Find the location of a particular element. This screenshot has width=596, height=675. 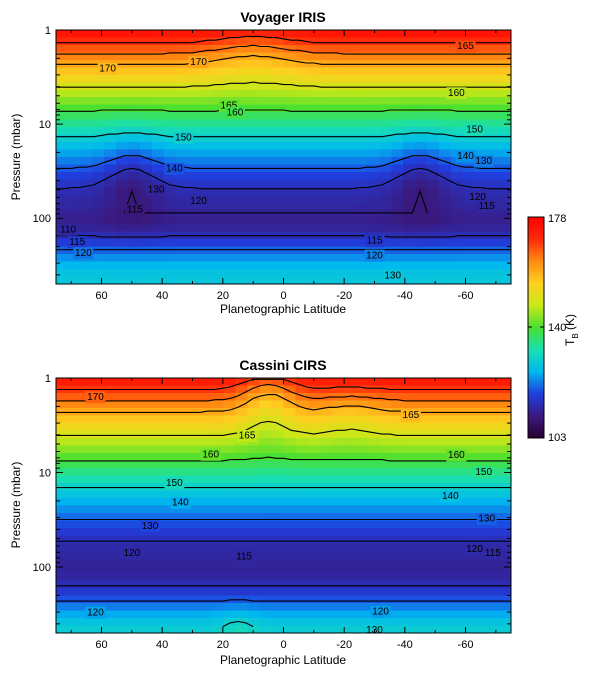

contour-label: 170 is located at coordinates (95, 397).